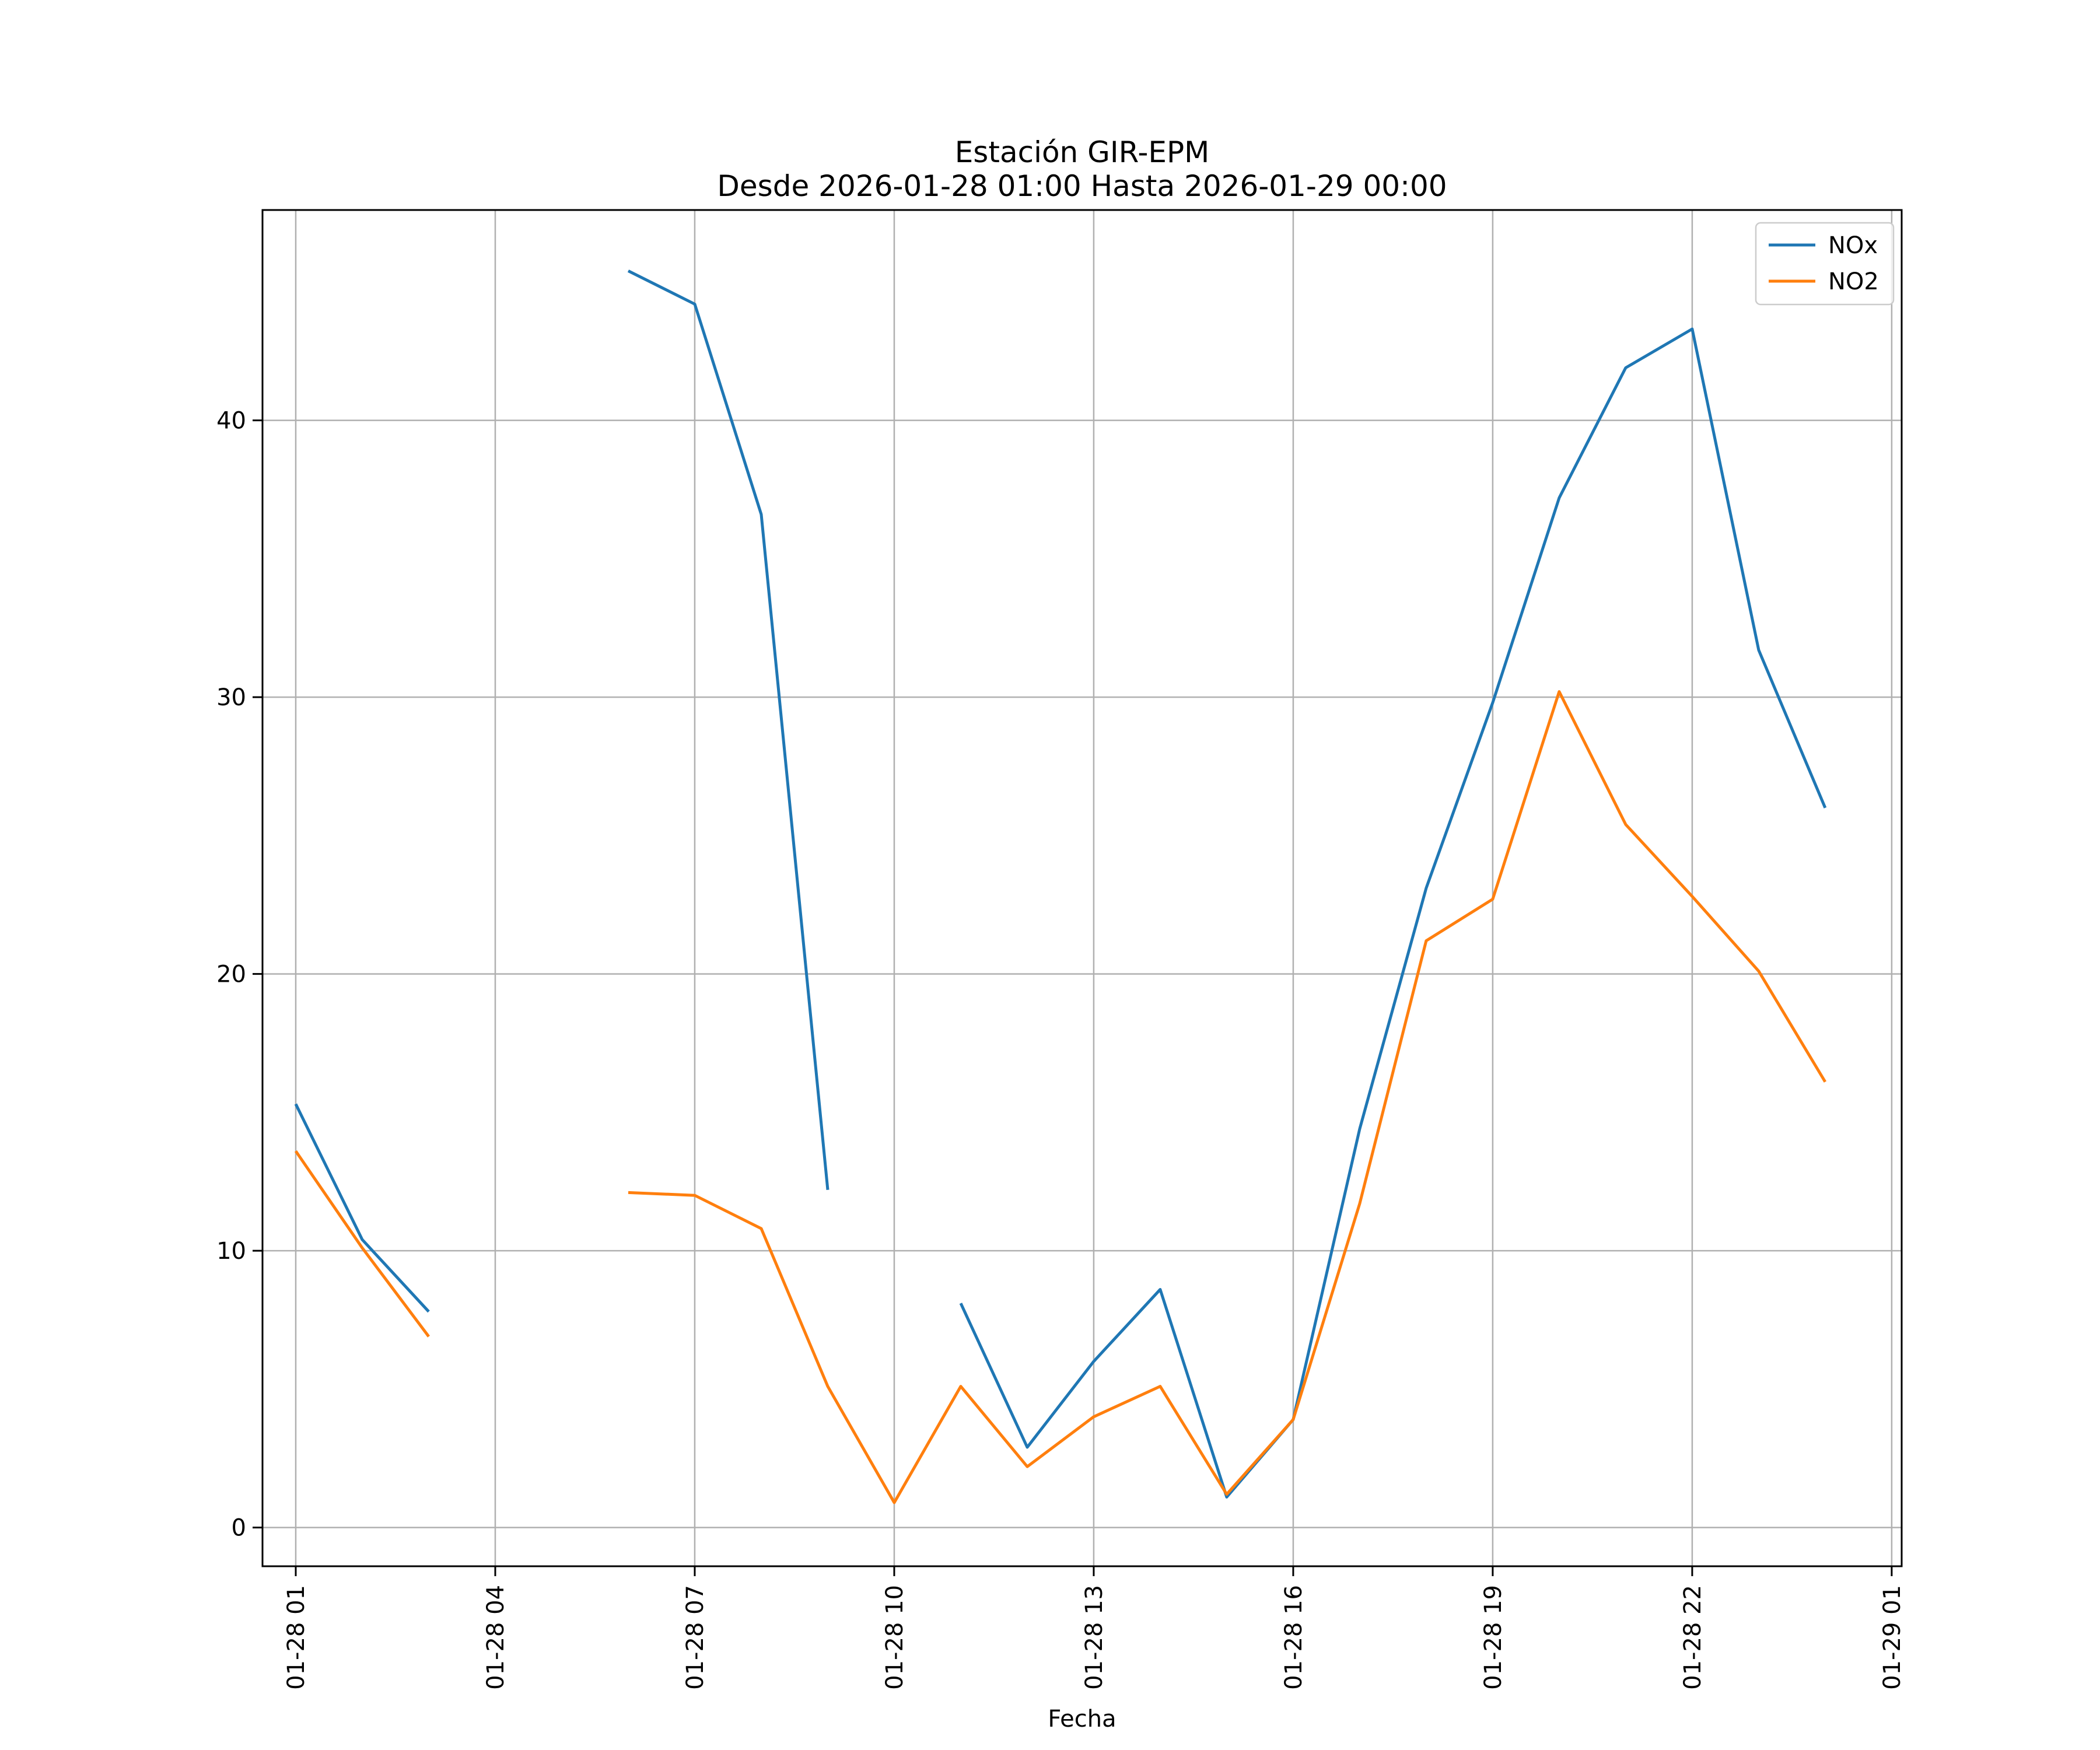 This screenshot has width=2100, height=1750. I want to click on x-tick-label: 01-28 07, so click(695, 1637).